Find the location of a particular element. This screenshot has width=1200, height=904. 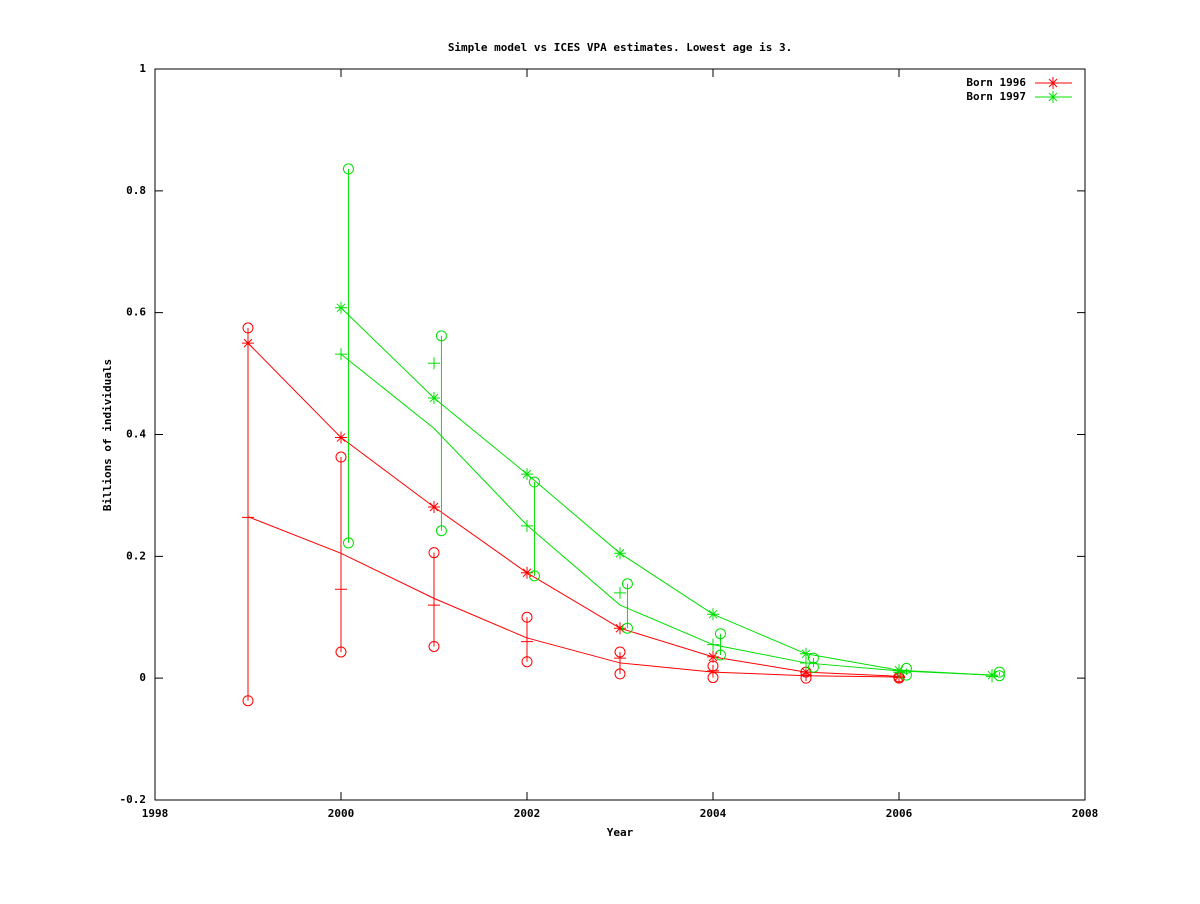

y-tick-label: 0.4 is located at coordinates (136, 434).